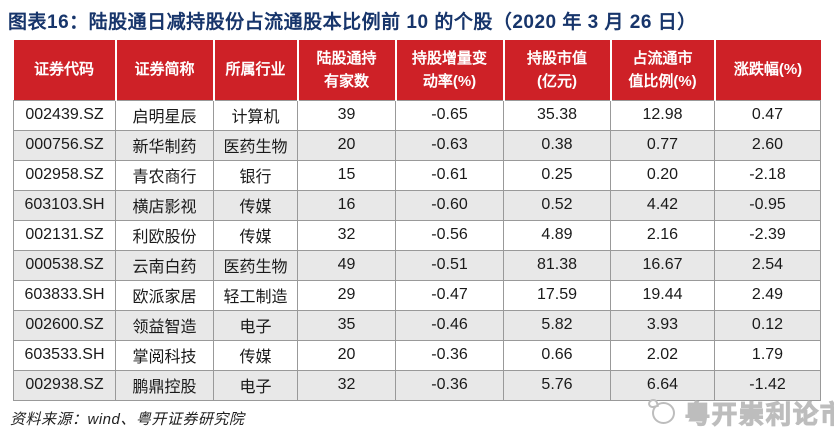 The height and width of the screenshot is (445, 834). What do you see at coordinates (662, 295) in the screenshot?
I see `table-cell: 19.44` at bounding box center [662, 295].